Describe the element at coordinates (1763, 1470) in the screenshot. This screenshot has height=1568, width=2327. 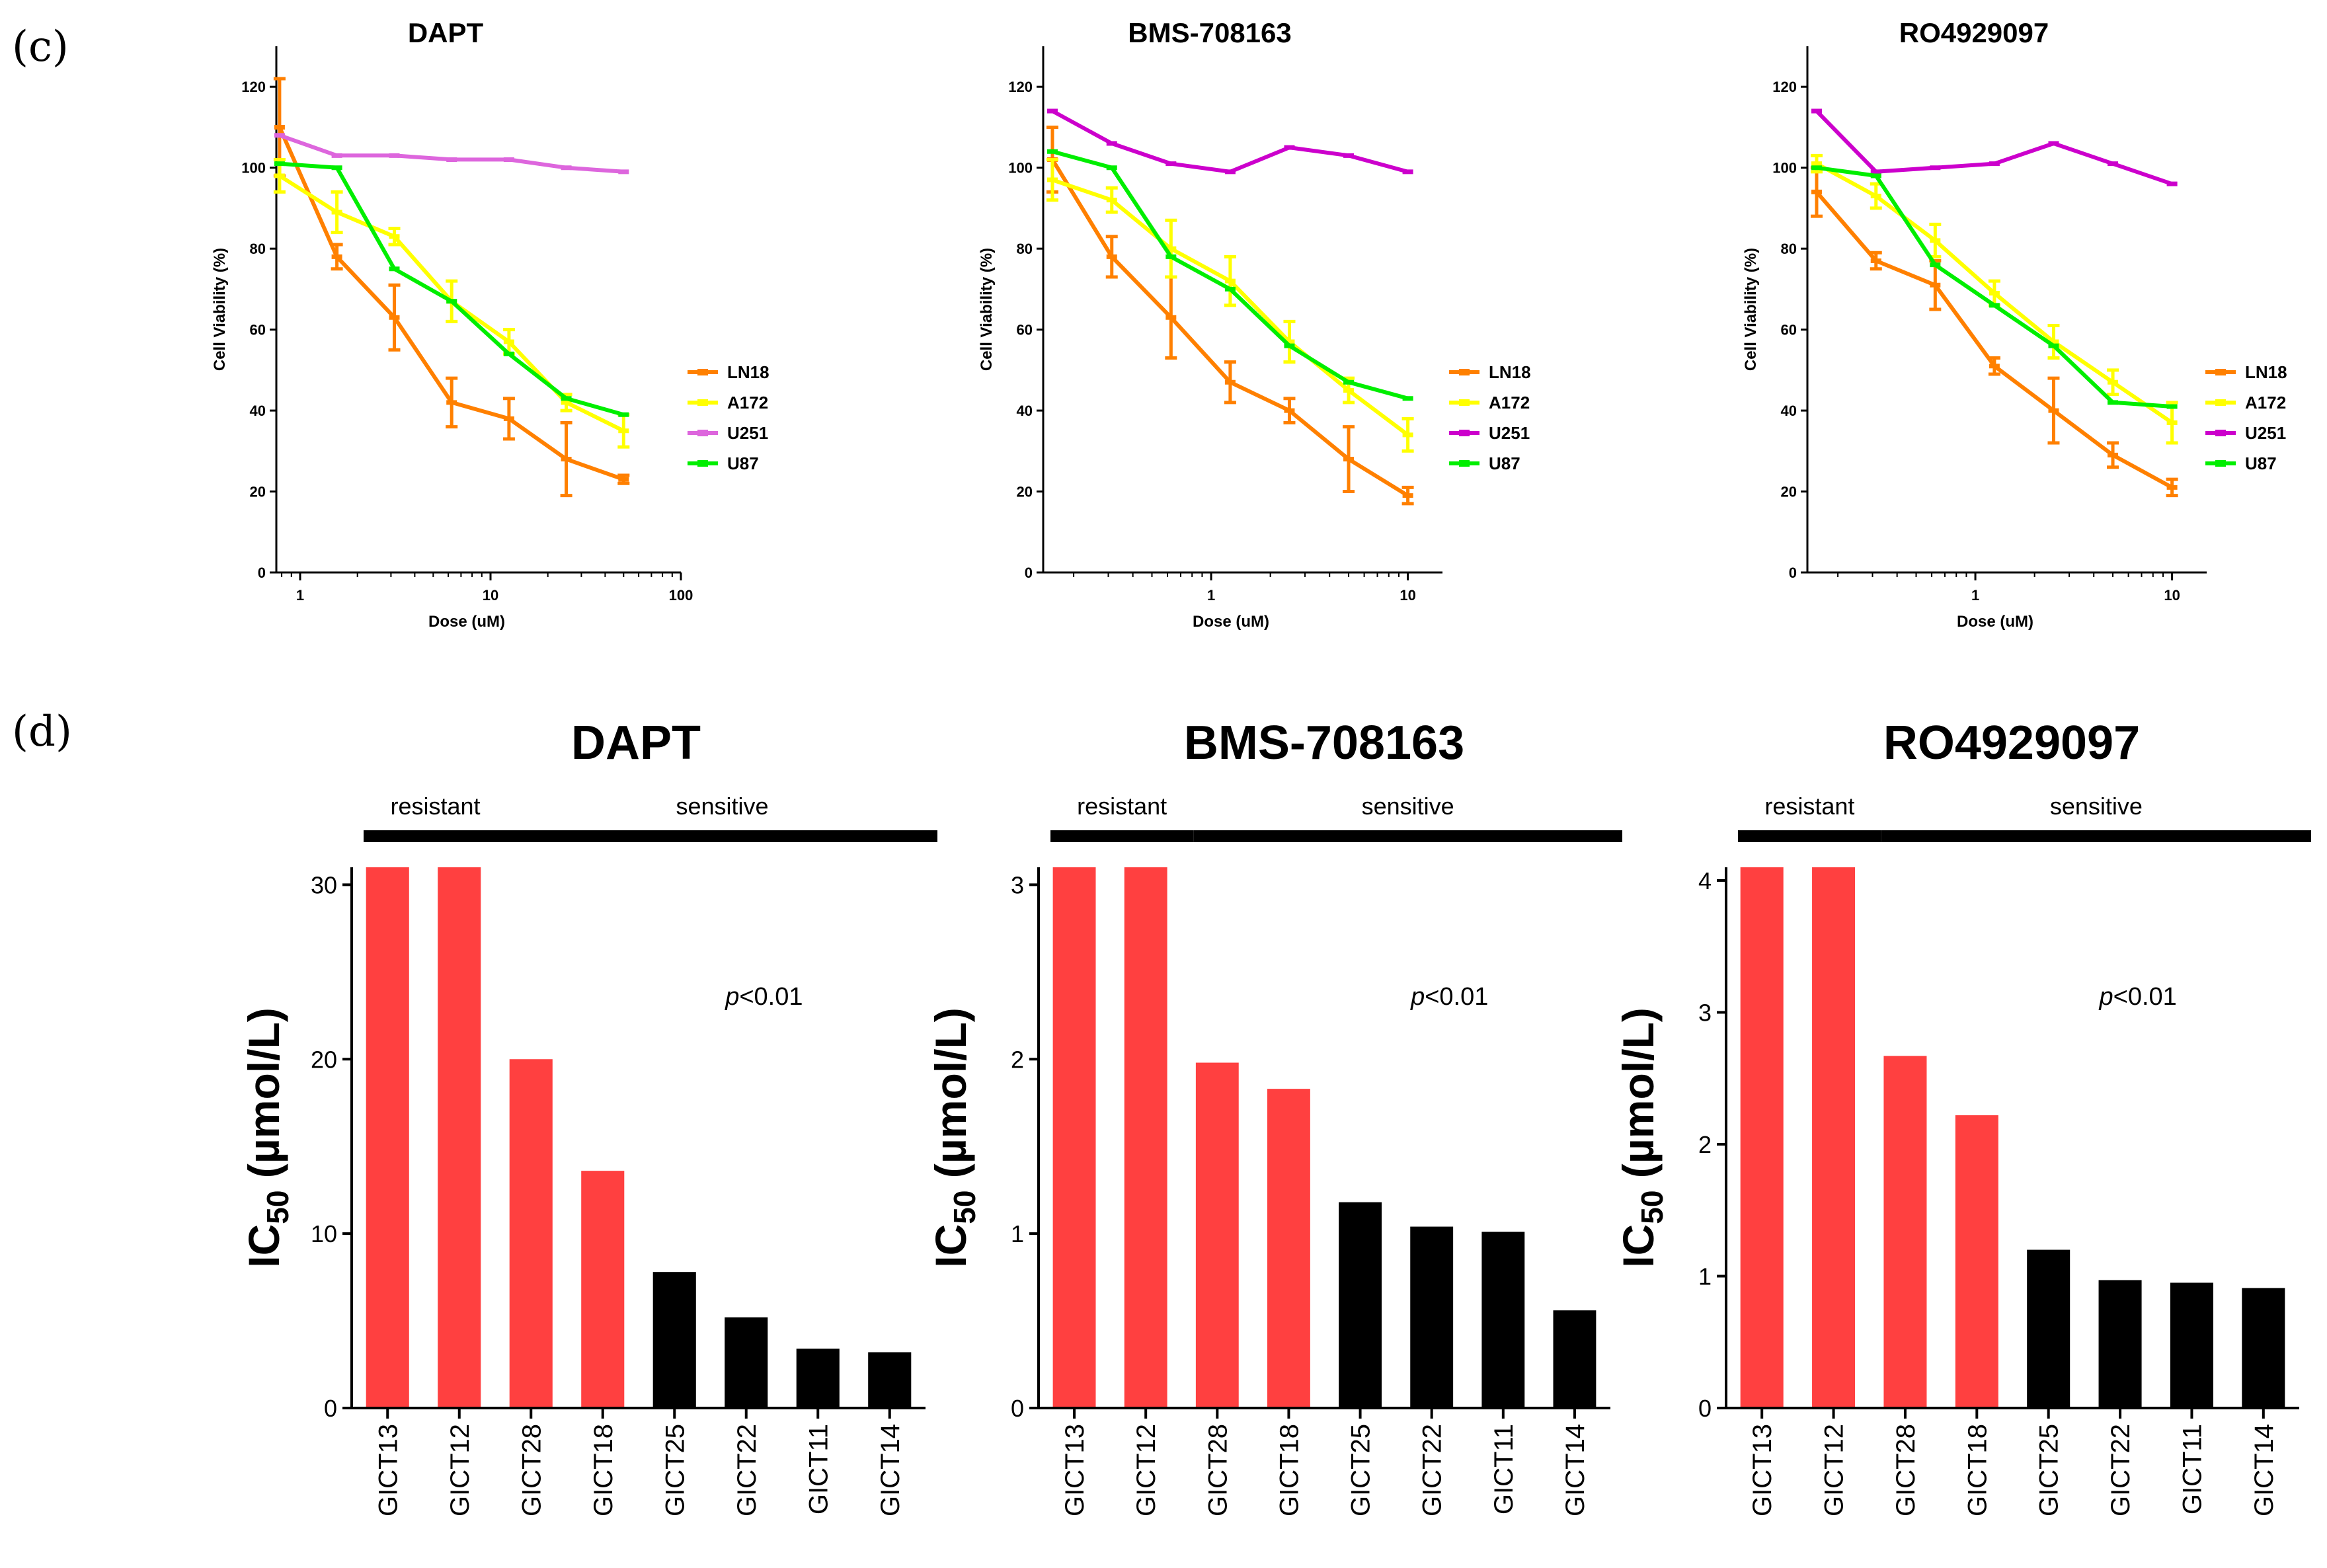
I see `x-tick-label: GICT13` at that location.